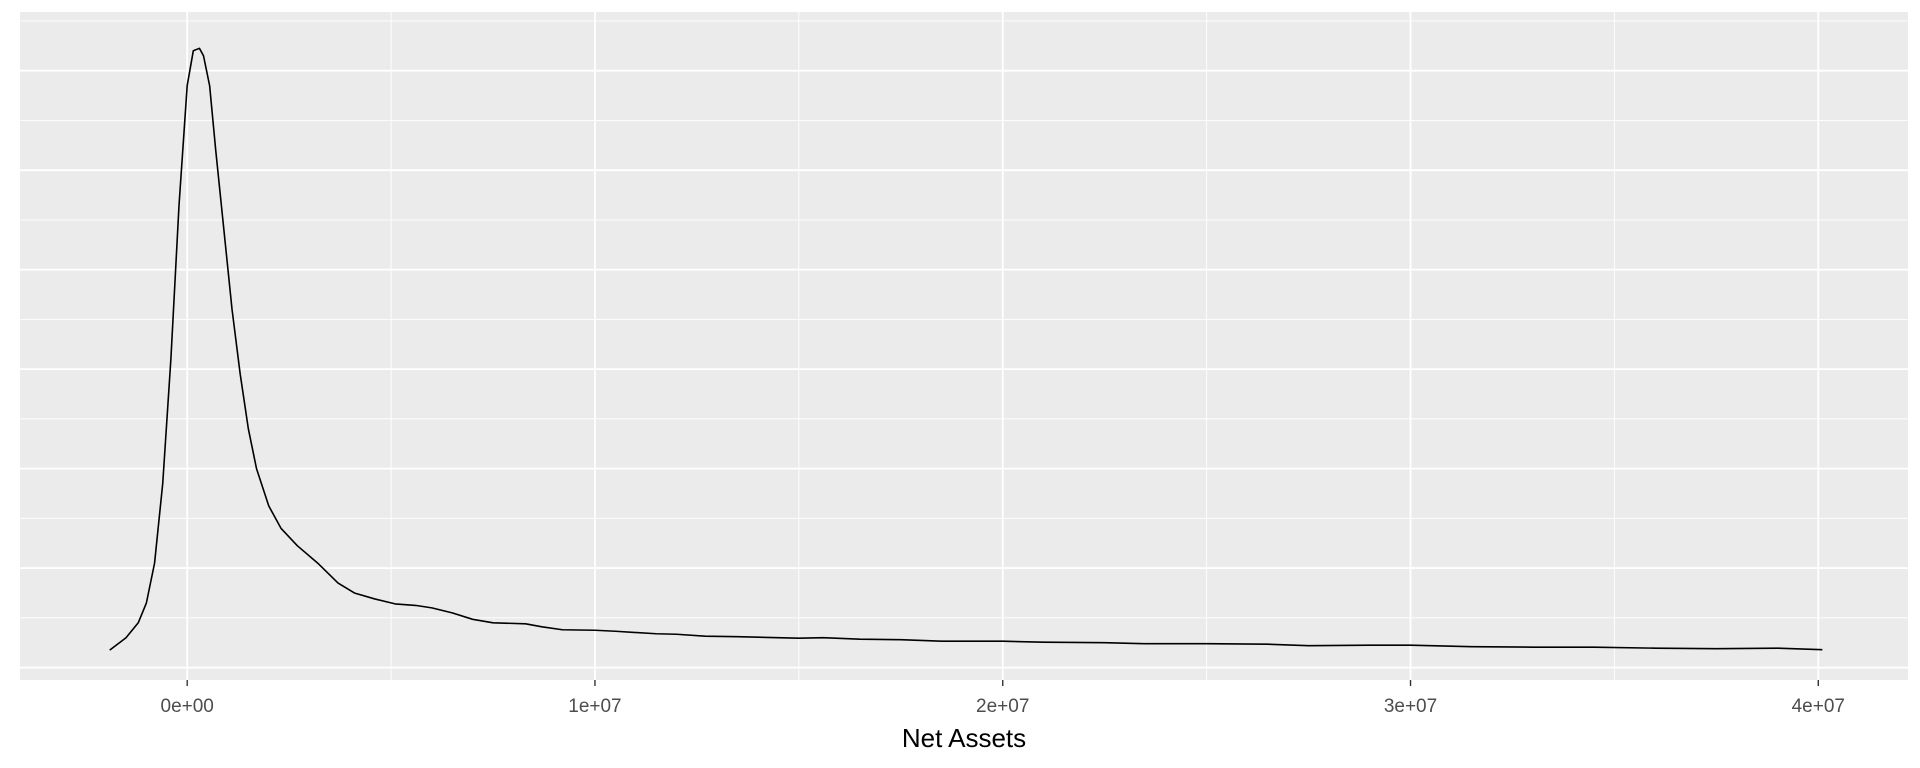 This screenshot has height=768, width=1920. I want to click on x-axis-tick-labels: 0e+00 1e+07 2e+07 3e+07 4e+07, so click(1003, 706).